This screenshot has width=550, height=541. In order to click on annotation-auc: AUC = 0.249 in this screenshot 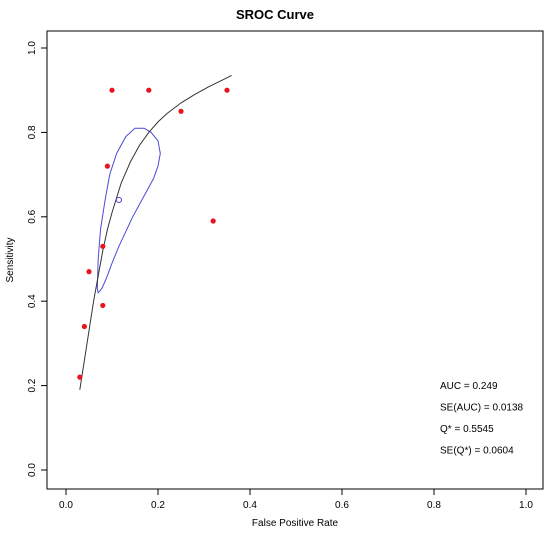, I will do `click(469, 386)`.